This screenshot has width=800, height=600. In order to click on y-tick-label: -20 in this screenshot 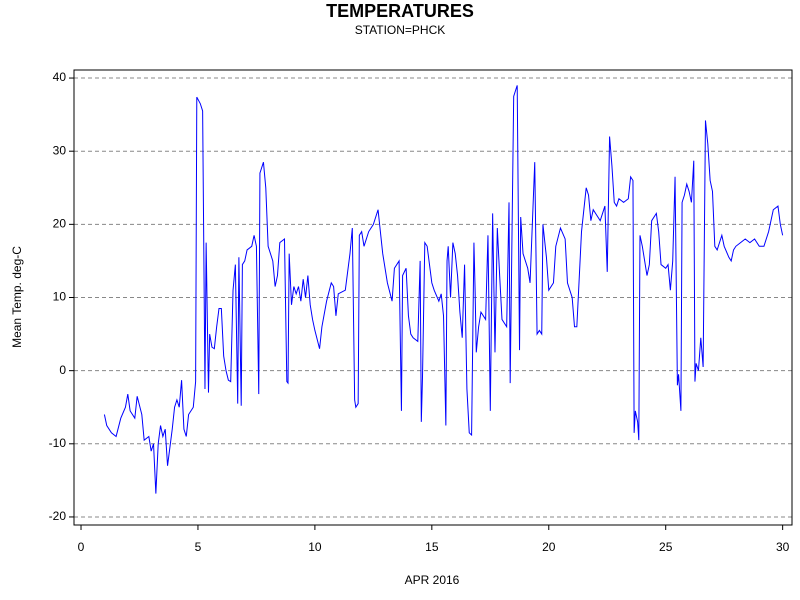, I will do `click(58, 516)`.